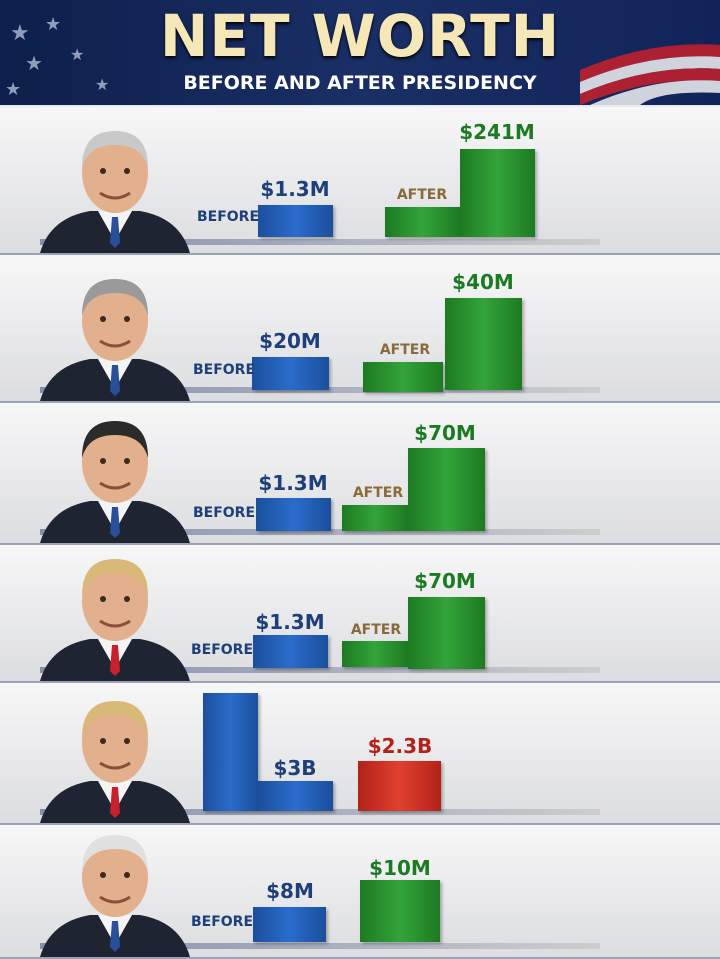 The height and width of the screenshot is (959, 720). What do you see at coordinates (360, 754) in the screenshot?
I see `president-row: $3B $2.3B` at bounding box center [360, 754].